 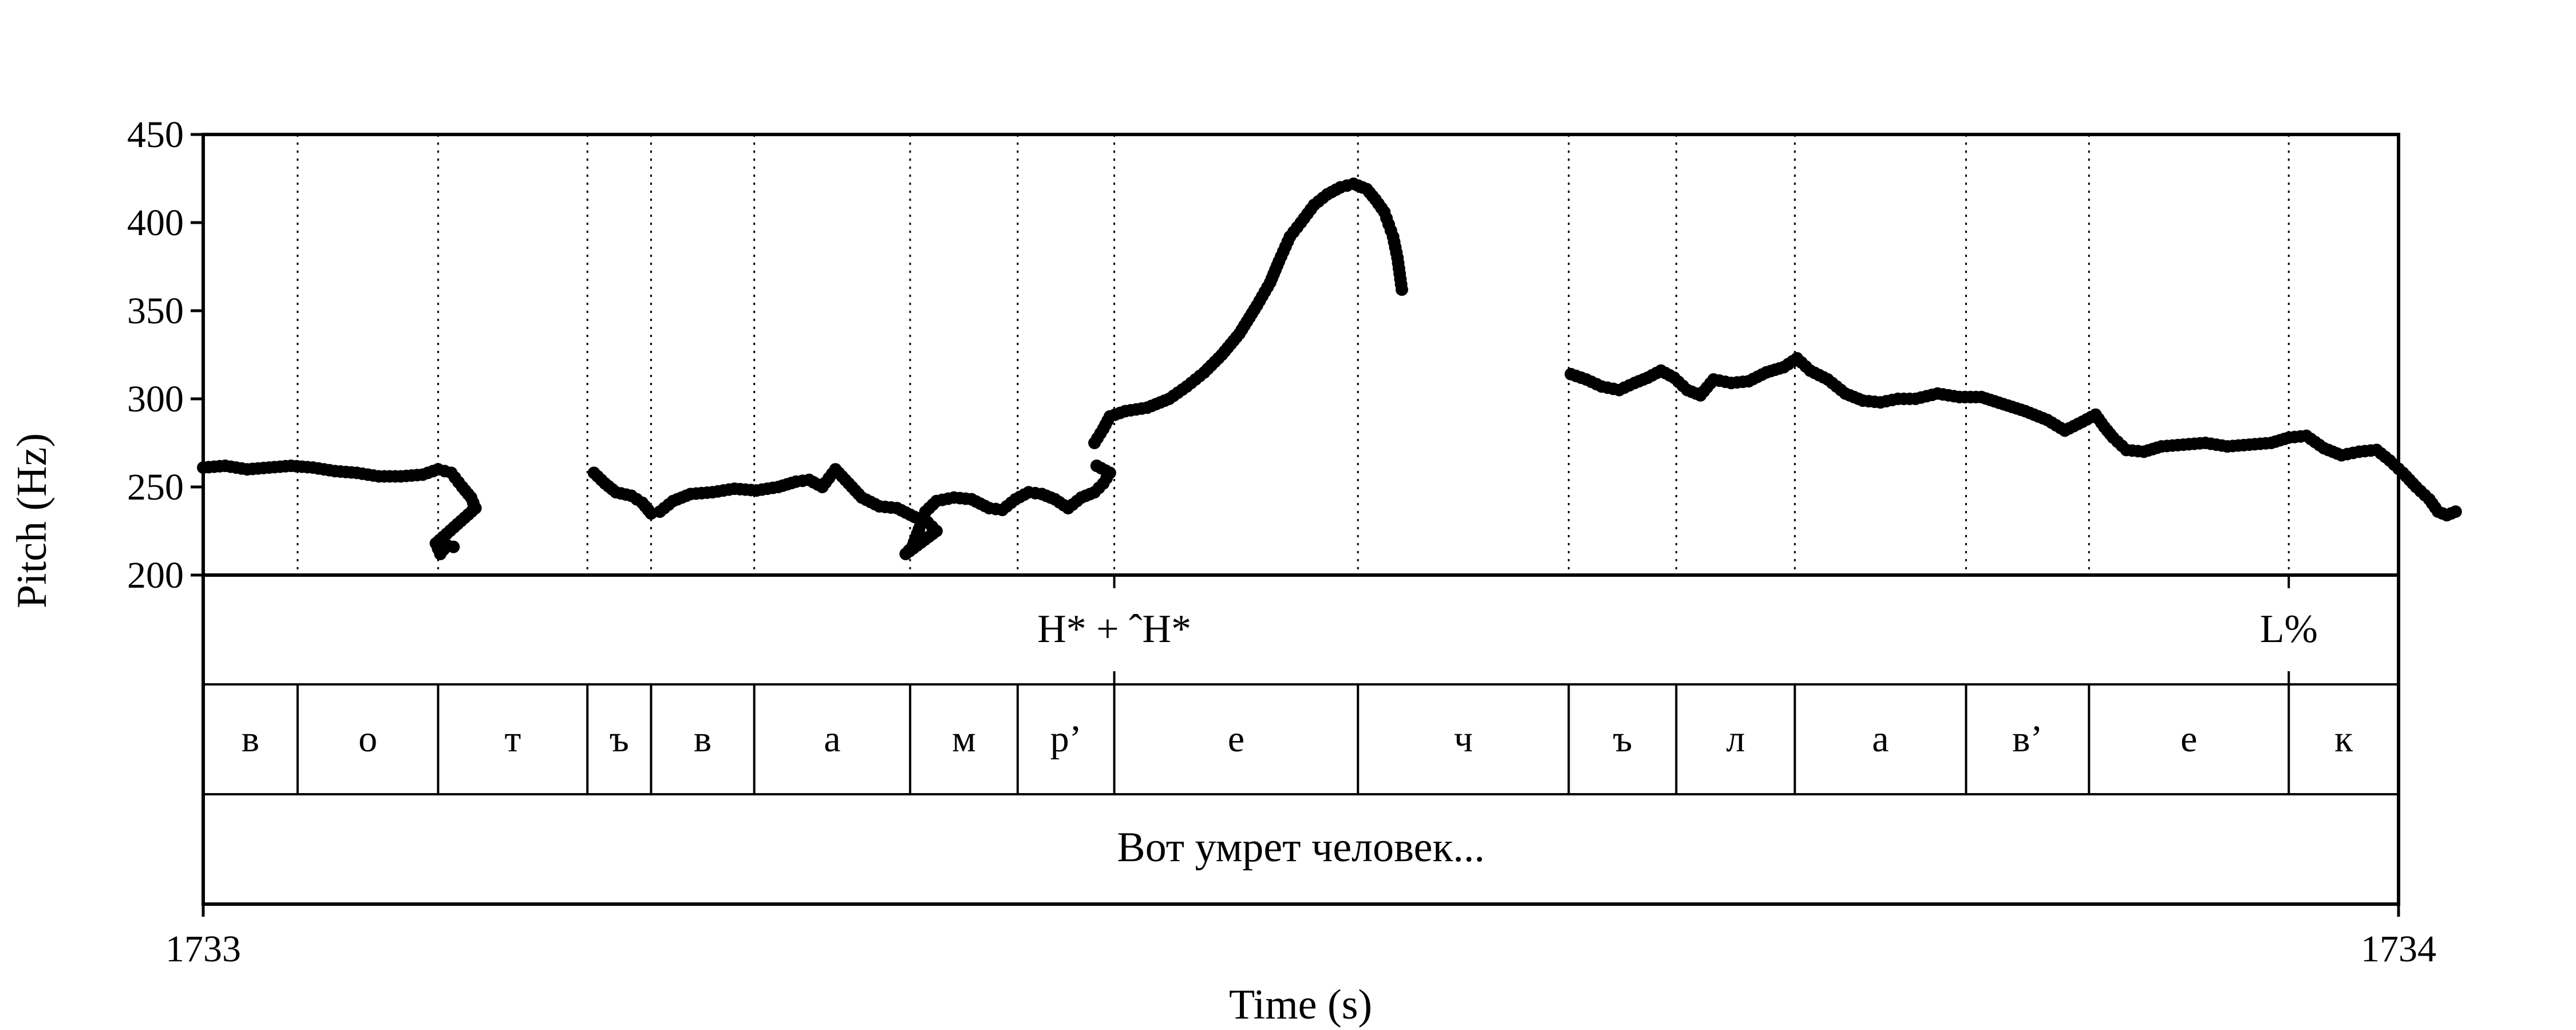 I want to click on tone-label: L%, so click(x=2289, y=629).